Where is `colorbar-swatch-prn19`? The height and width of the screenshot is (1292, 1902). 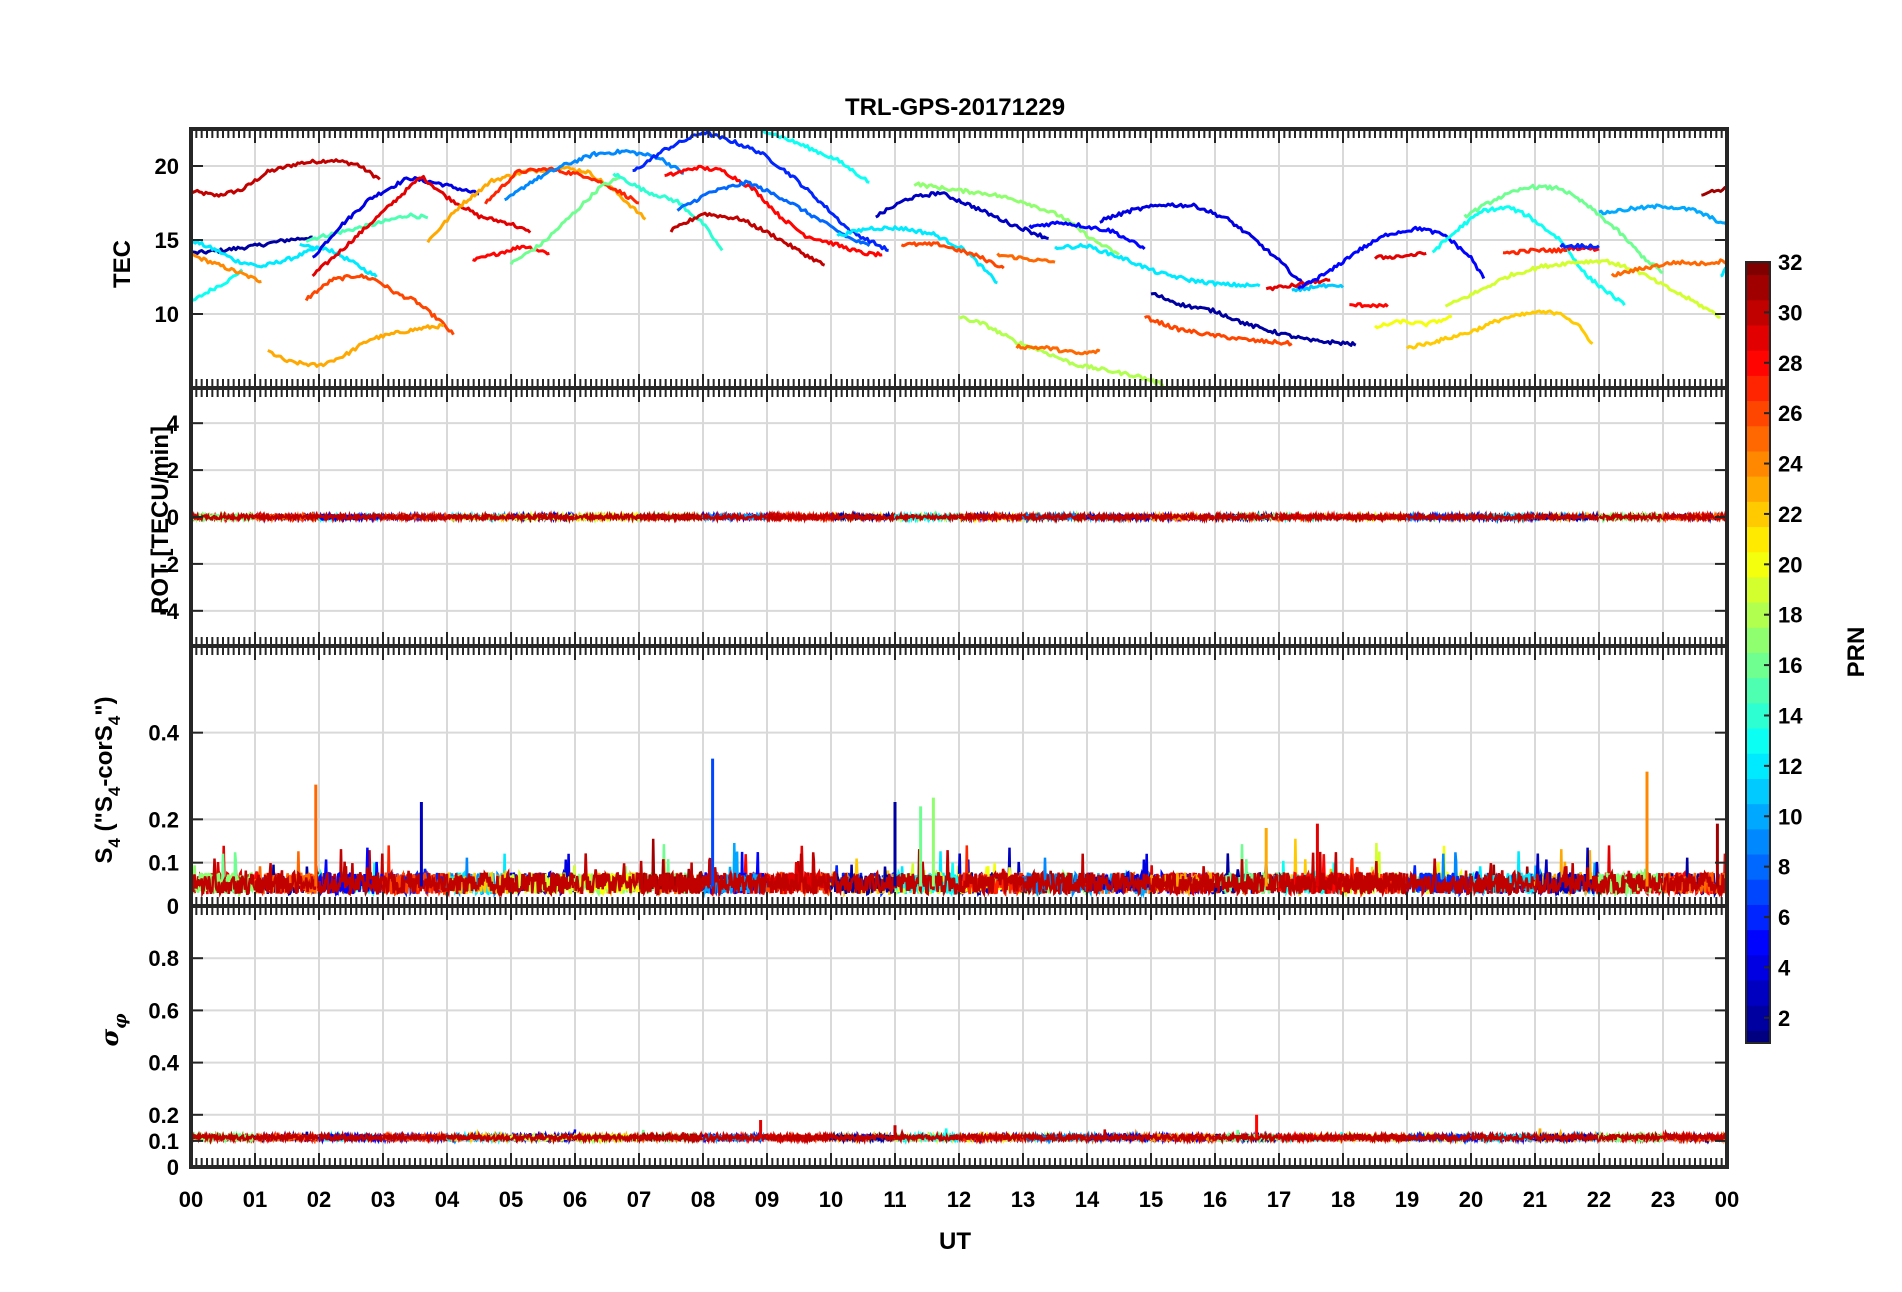
colorbar-swatch-prn19 is located at coordinates (1758, 589).